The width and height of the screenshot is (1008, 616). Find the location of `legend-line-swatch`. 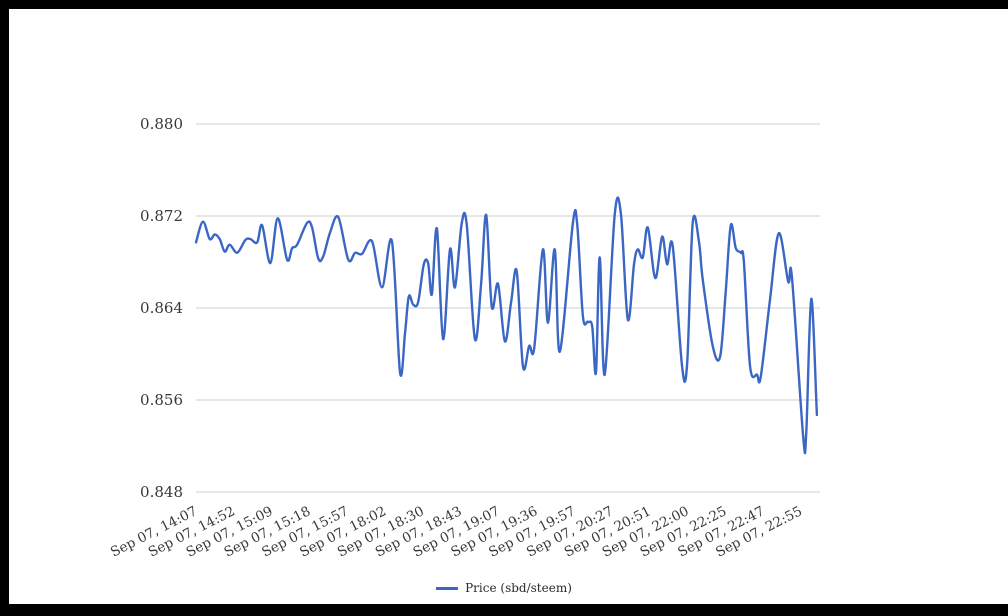

legend-line-swatch is located at coordinates (447, 588).